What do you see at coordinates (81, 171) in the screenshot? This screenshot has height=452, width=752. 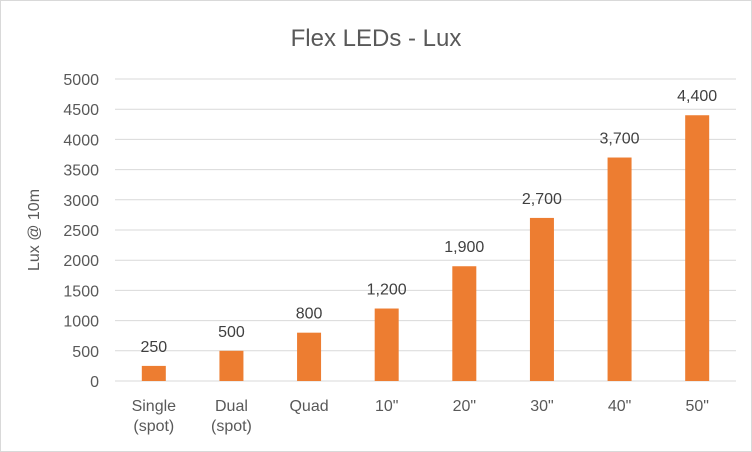 I see `y-tick-label: 3500` at bounding box center [81, 171].